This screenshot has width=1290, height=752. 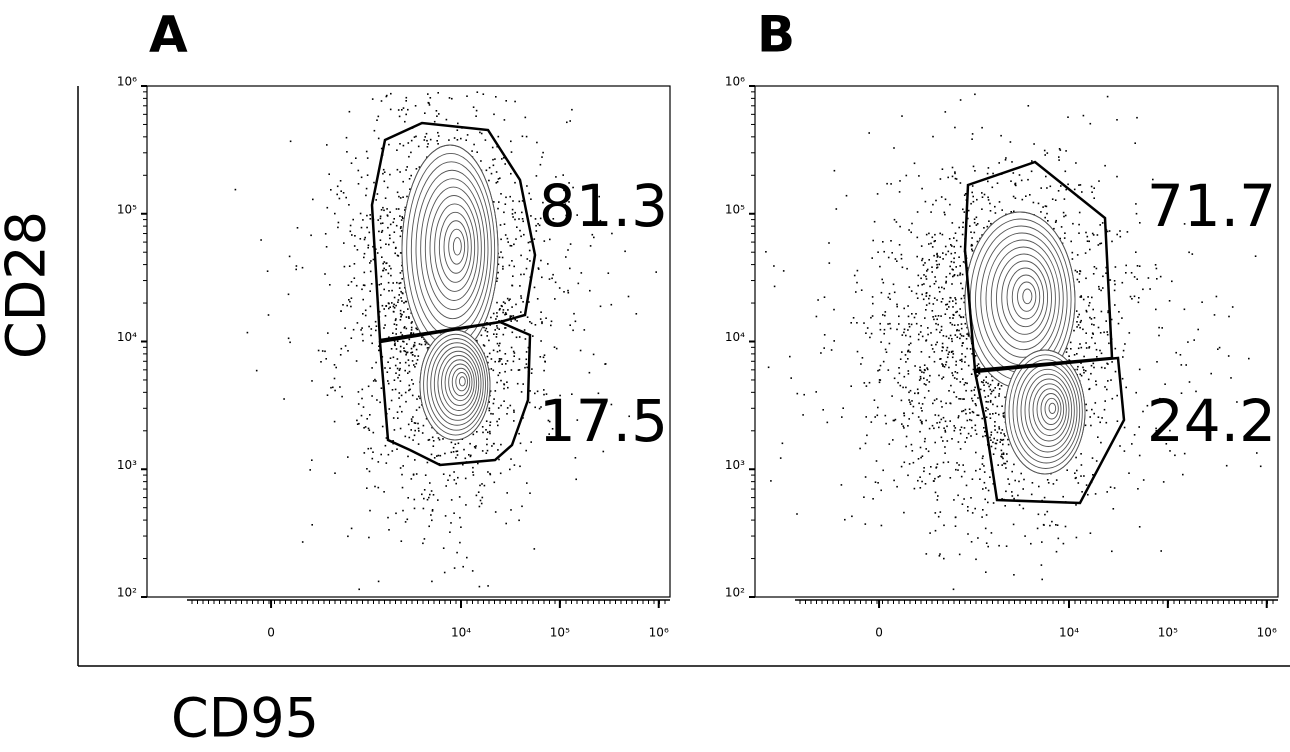 I want to click on y-tick-label: 10⁴, so click(x=735, y=337).